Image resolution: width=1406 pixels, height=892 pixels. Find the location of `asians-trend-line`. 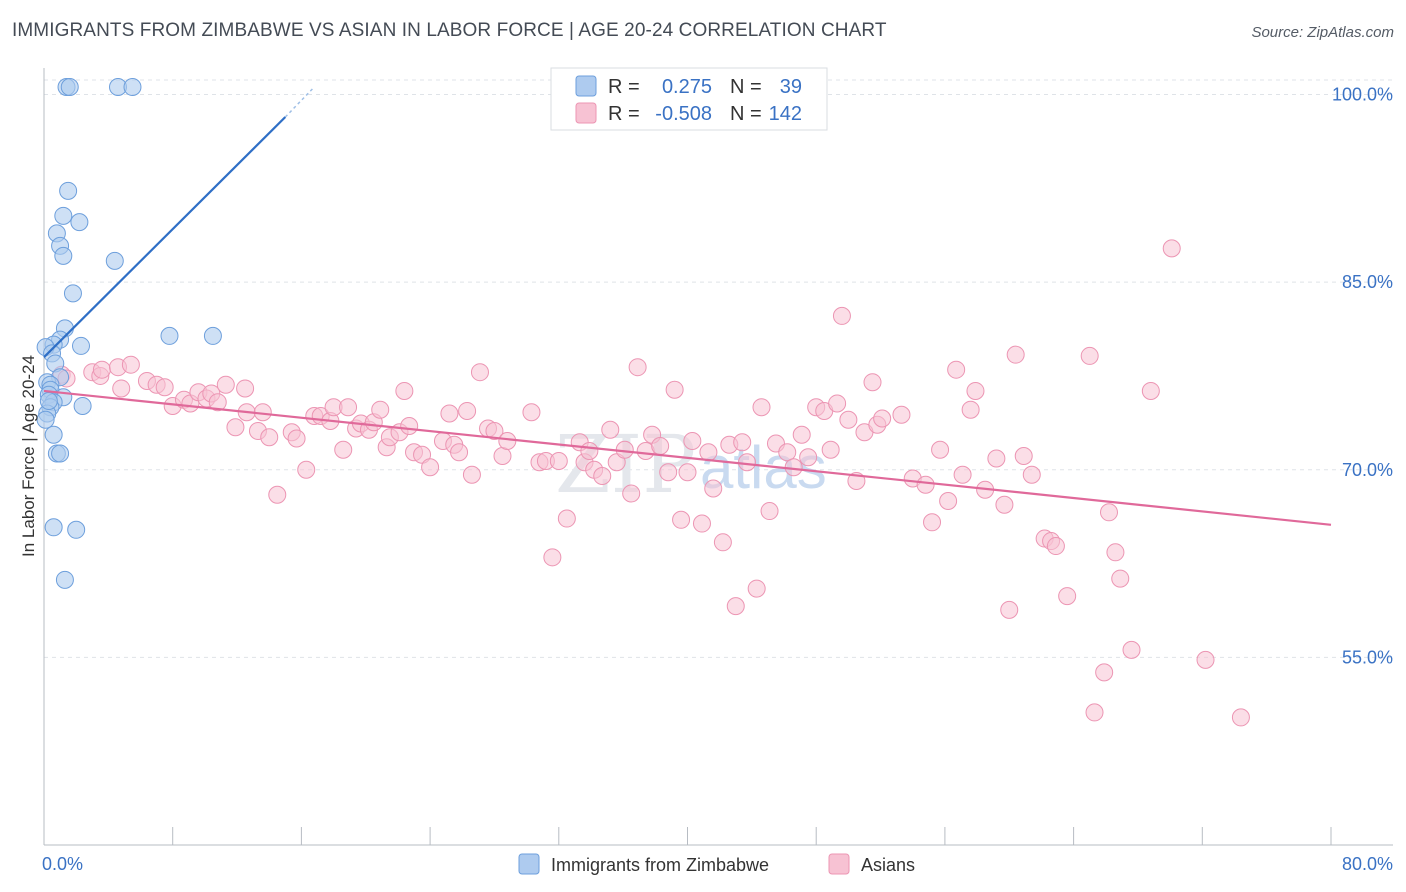

asians-trend-line is located at coordinates (687, 457).